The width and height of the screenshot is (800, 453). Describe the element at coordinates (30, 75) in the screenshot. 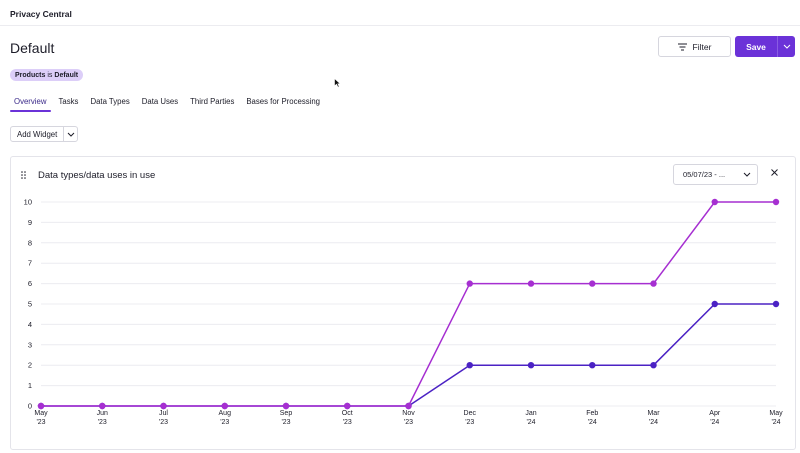

I see `filter-chip-field: Products` at that location.